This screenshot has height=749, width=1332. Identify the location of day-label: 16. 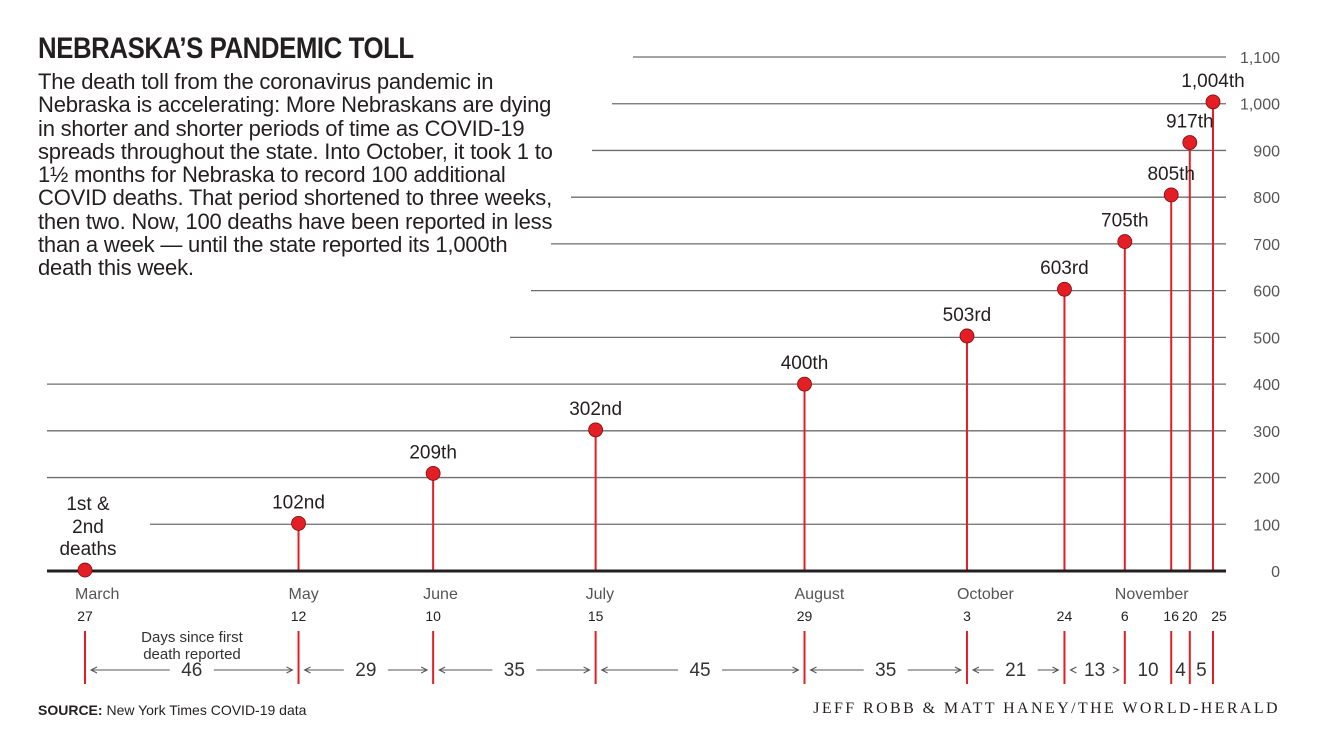
(1171, 616).